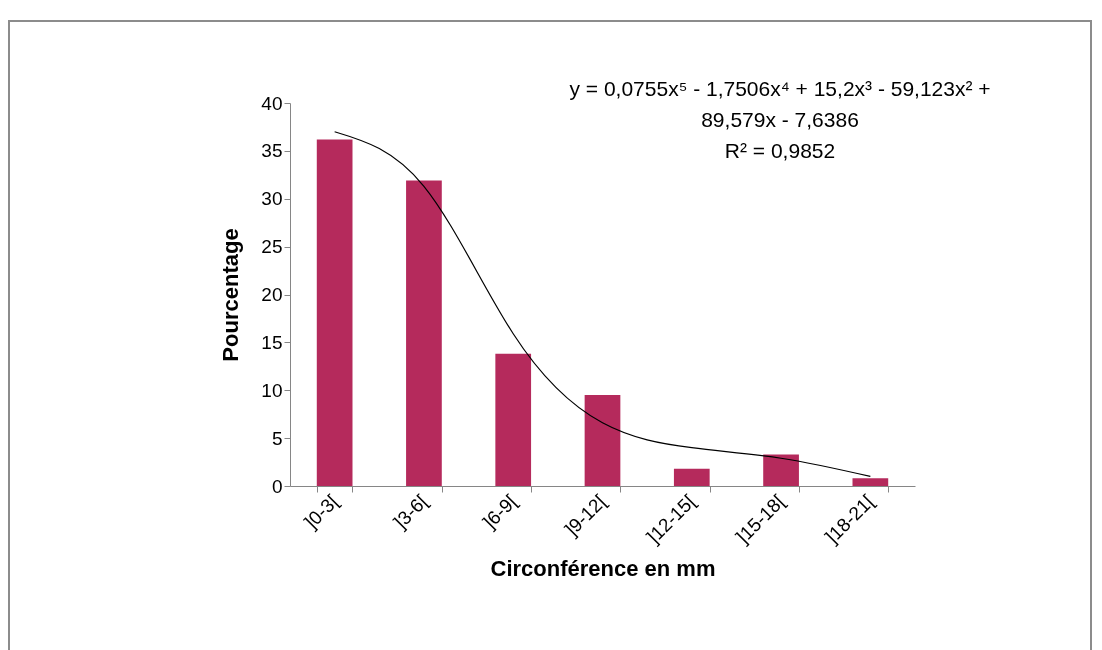  Describe the element at coordinates (231, 295) in the screenshot. I see `y-axis-title: Pourcentage` at that location.